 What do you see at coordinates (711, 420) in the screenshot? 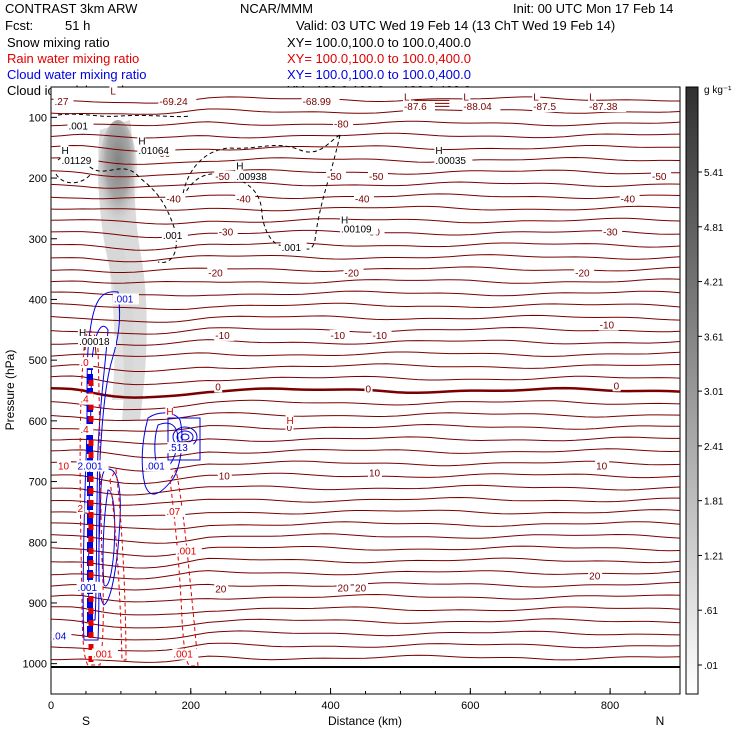
I see `colorbar-ticks: 5.41 4.81 4.21 3.61 3.01 2.41 1.81 1.21 .61 .01` at bounding box center [711, 420].